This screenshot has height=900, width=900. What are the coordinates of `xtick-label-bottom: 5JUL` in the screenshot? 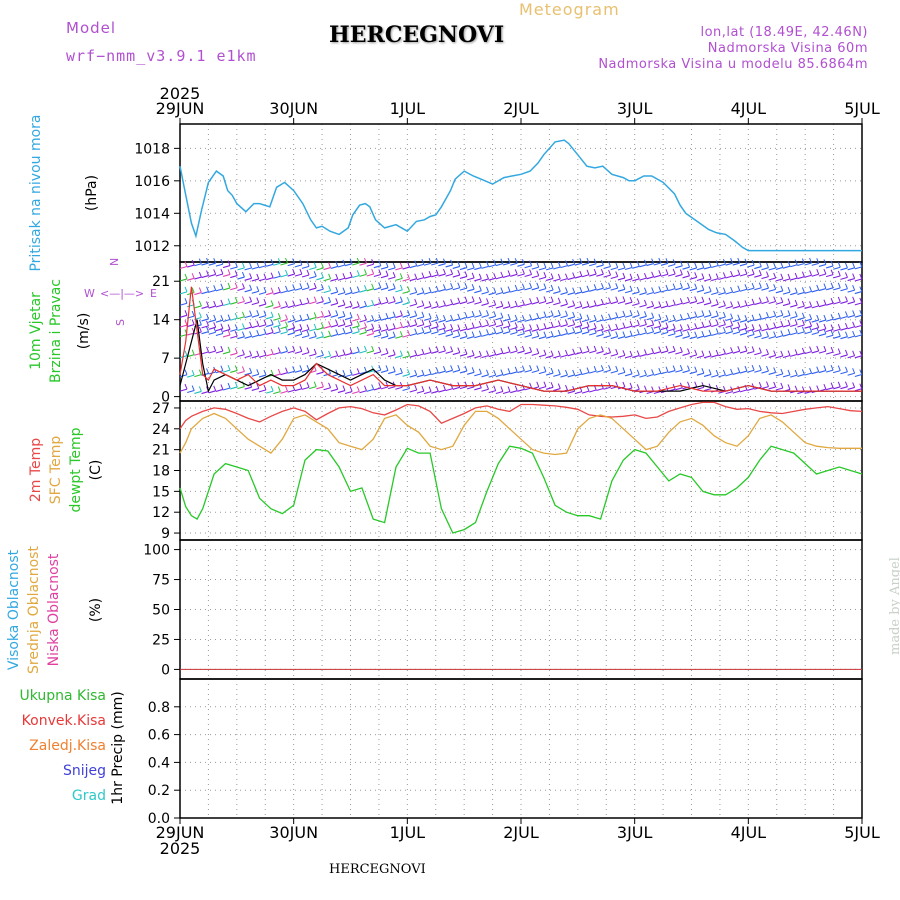 It's located at (862, 832).